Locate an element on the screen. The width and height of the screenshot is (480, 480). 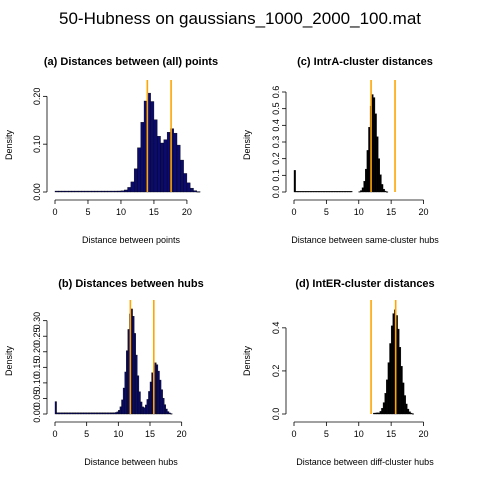
panel-c-y-axis: 0.0 0.1 0.2 0.3 0.4 0.5 0.6 is located at coordinates (279, 142).